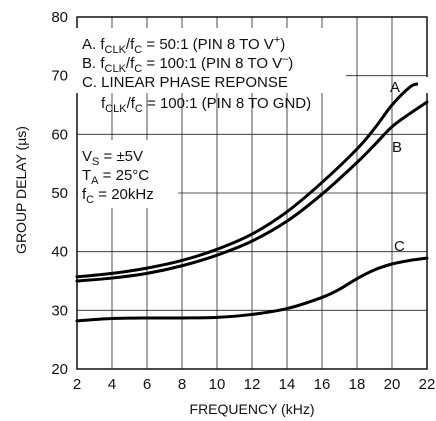  I want to click on x-tick-label: 12, so click(252, 384).